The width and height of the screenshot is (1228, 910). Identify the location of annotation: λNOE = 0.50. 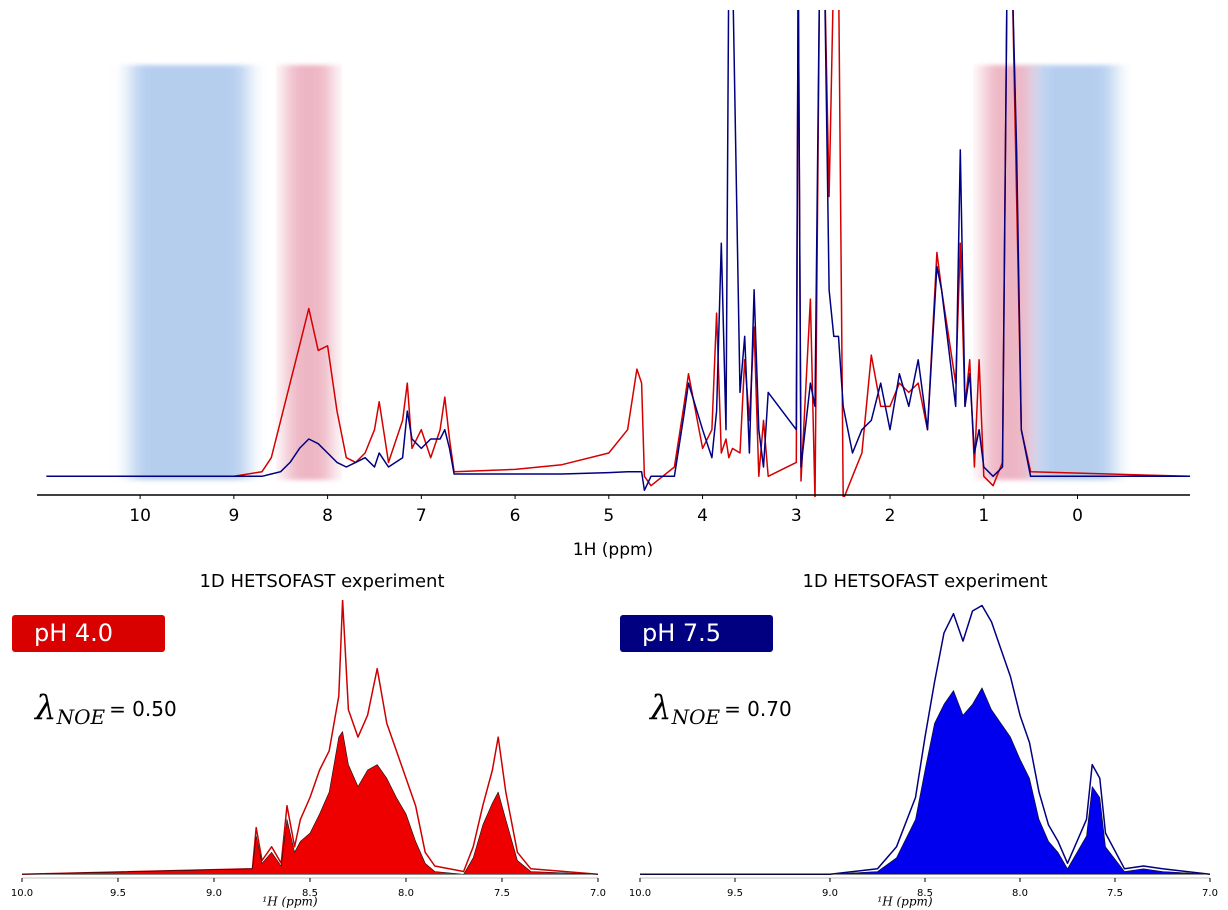
(105, 708).